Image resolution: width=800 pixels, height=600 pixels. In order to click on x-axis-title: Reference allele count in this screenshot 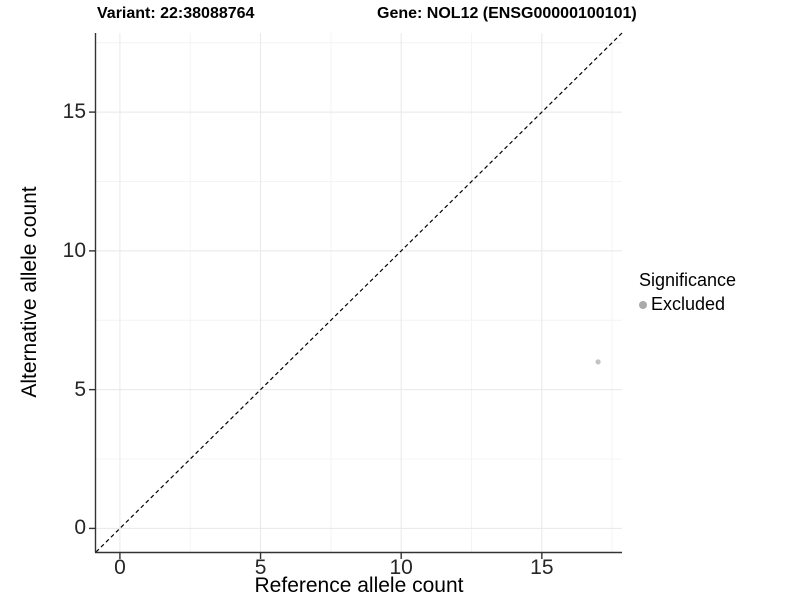, I will do `click(359, 585)`.